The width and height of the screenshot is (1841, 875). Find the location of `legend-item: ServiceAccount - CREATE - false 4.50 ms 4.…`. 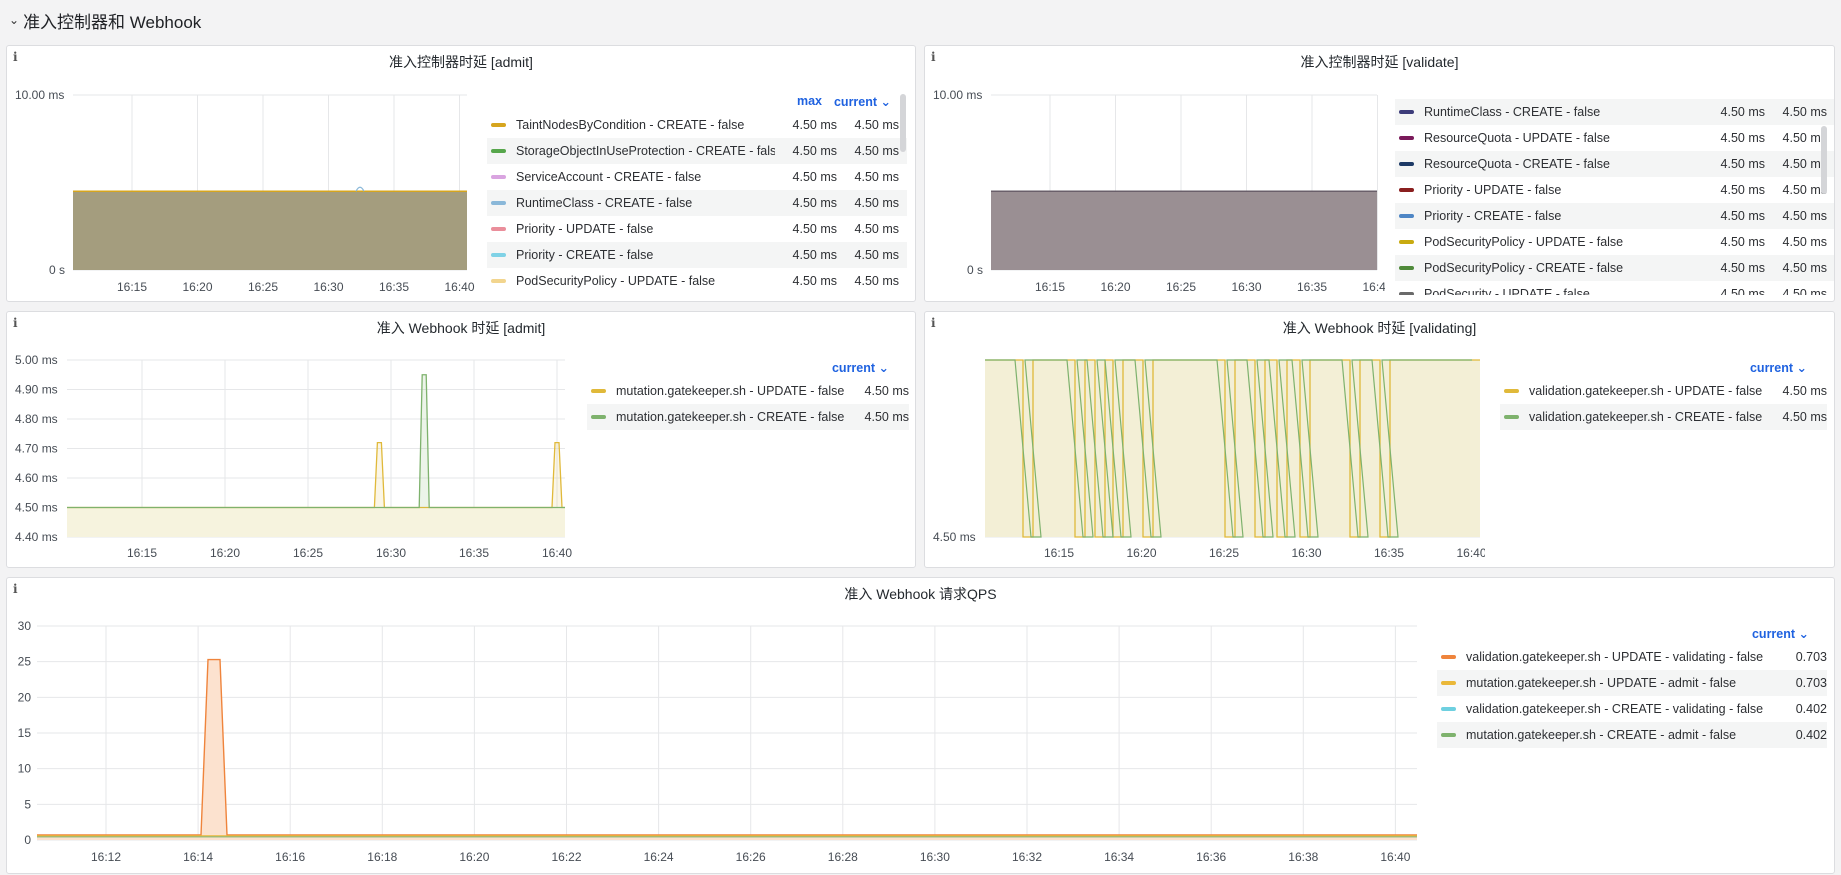

legend-item: ServiceAccount - CREATE - false 4.50 ms 4.… is located at coordinates (697, 177).